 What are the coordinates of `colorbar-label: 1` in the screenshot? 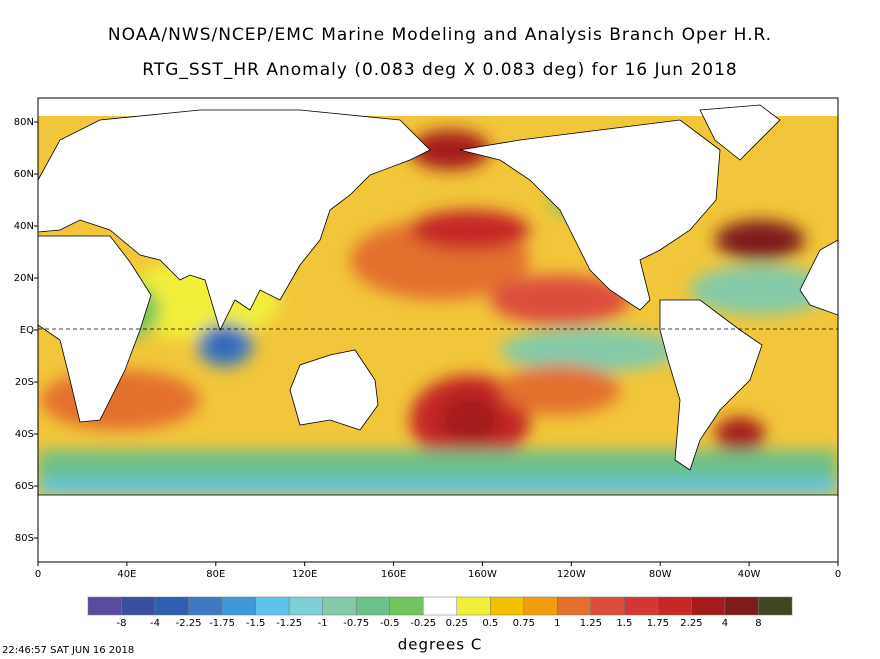 It's located at (557, 623).